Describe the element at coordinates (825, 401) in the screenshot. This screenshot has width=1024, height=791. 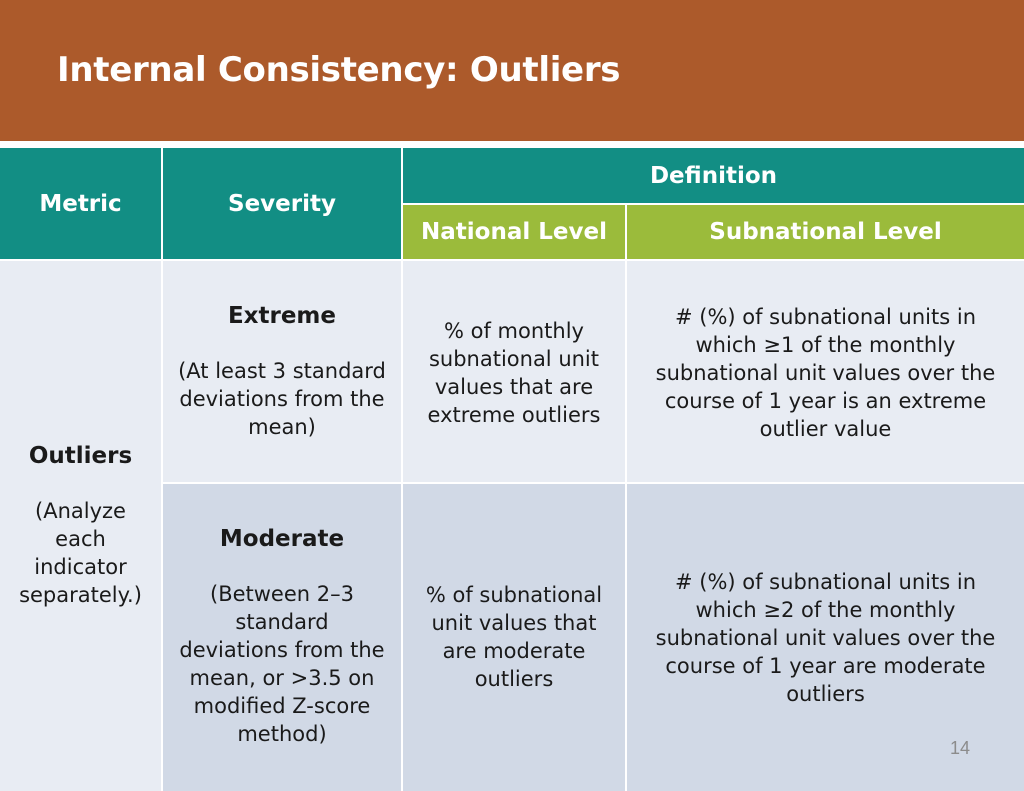
I see `subnational-line: course of 1 year is an extreme` at that location.